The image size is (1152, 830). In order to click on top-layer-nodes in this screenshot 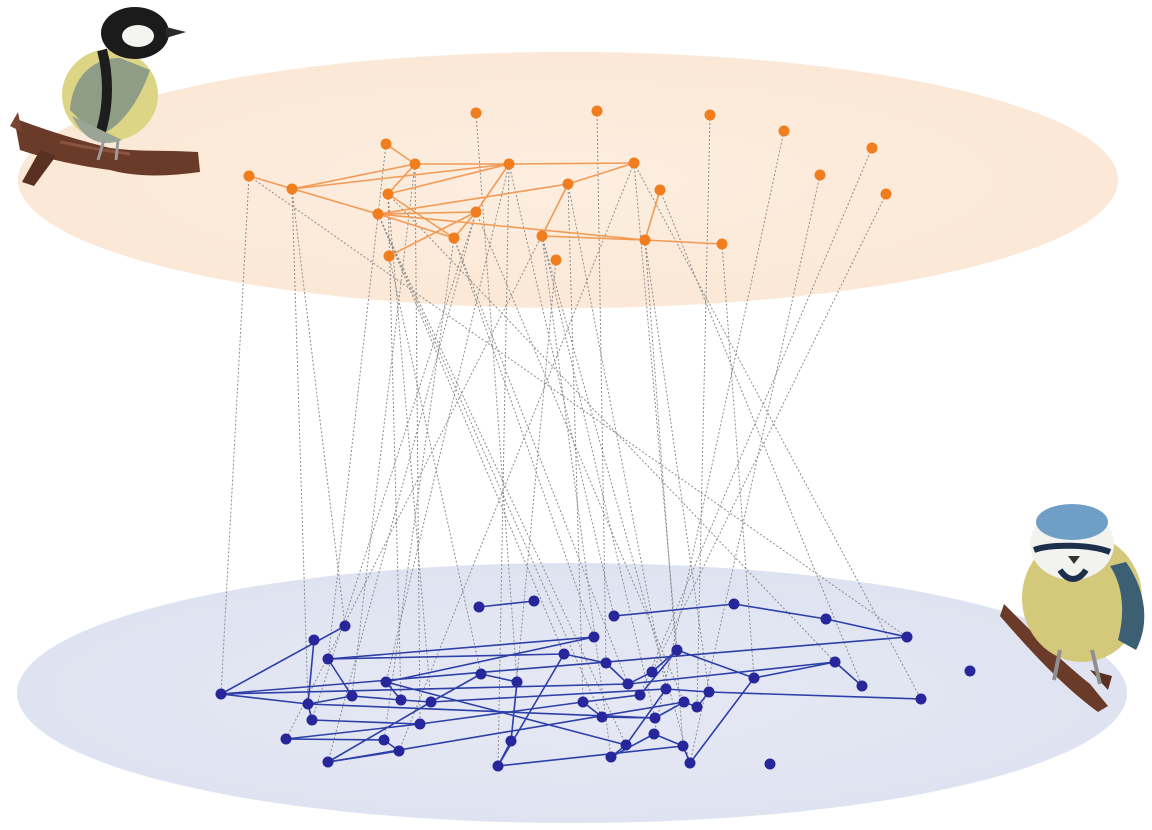, I will do `click(567, 185)`.